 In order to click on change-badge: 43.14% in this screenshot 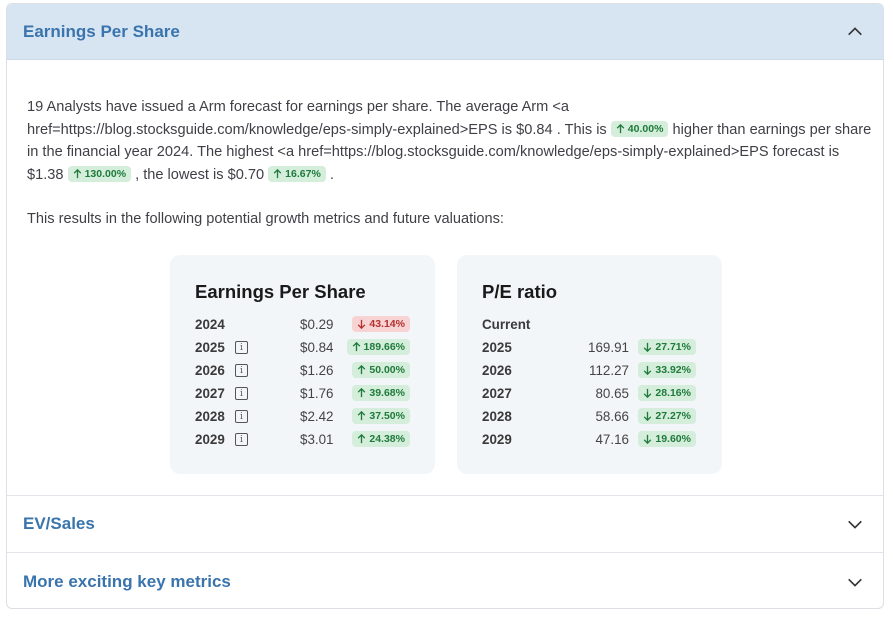, I will do `click(381, 323)`.